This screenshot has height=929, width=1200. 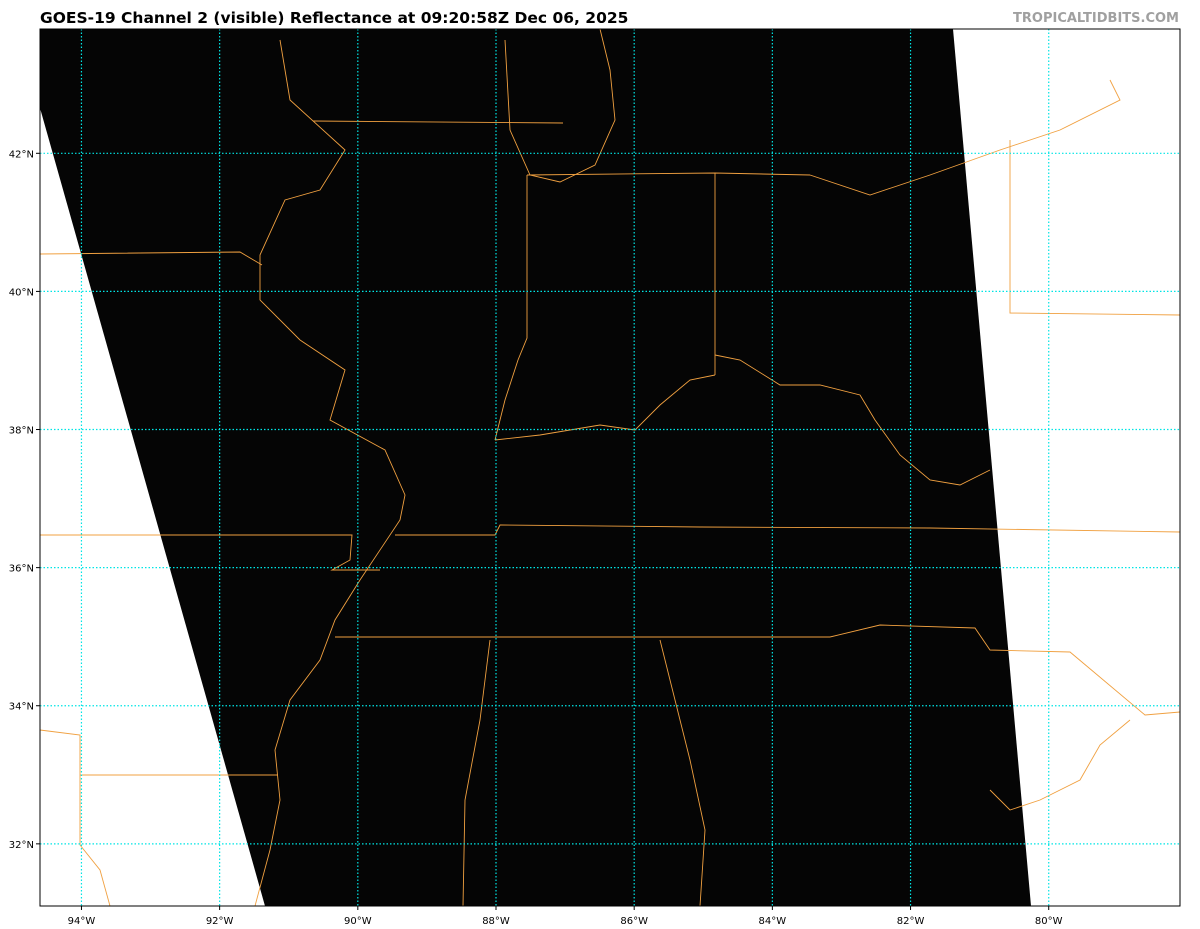 I want to click on longitude-tick-label: 88°W, so click(x=496, y=921).